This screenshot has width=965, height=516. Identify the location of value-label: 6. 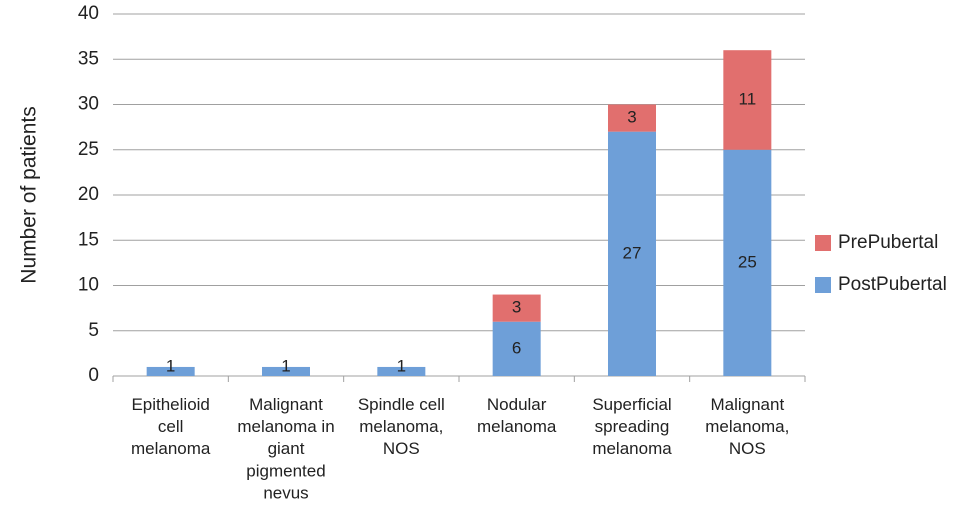
(516, 347).